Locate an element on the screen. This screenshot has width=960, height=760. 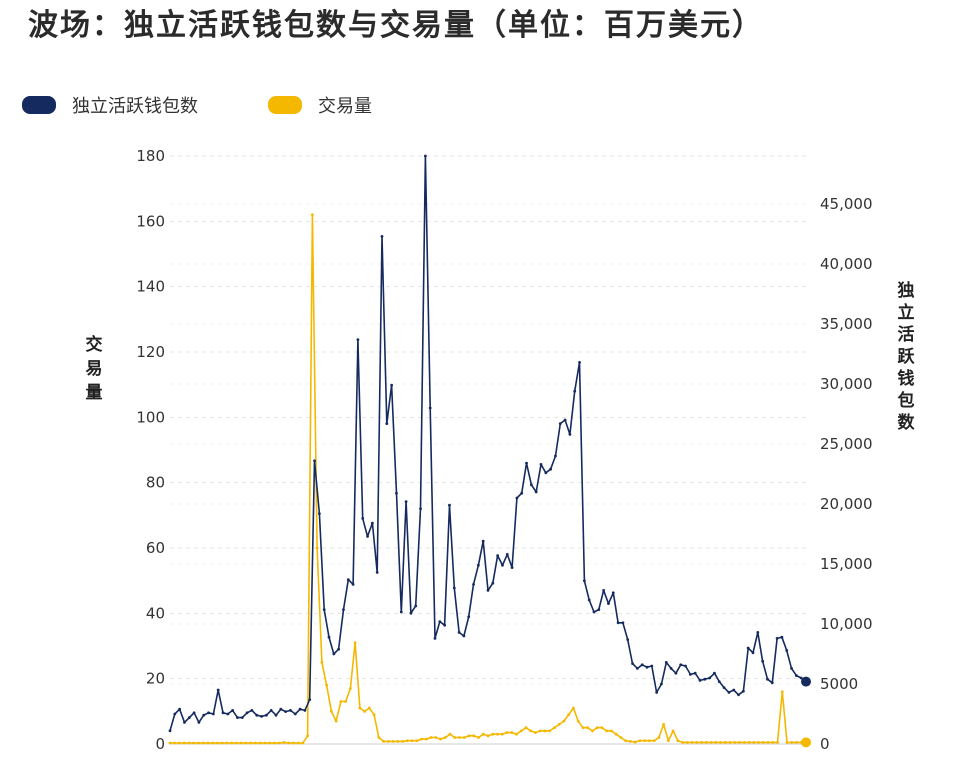
legend-item-wallets: 独立活跃钱包数 is located at coordinates (110, 105).